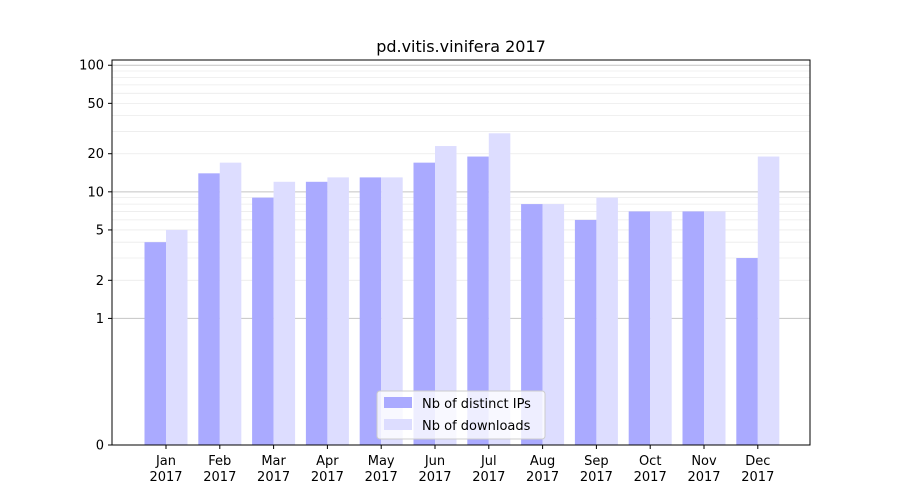 Image resolution: width=900 pixels, height=500 pixels. I want to click on legend: Nb of distinct IPs Nb of downloads, so click(461, 415).